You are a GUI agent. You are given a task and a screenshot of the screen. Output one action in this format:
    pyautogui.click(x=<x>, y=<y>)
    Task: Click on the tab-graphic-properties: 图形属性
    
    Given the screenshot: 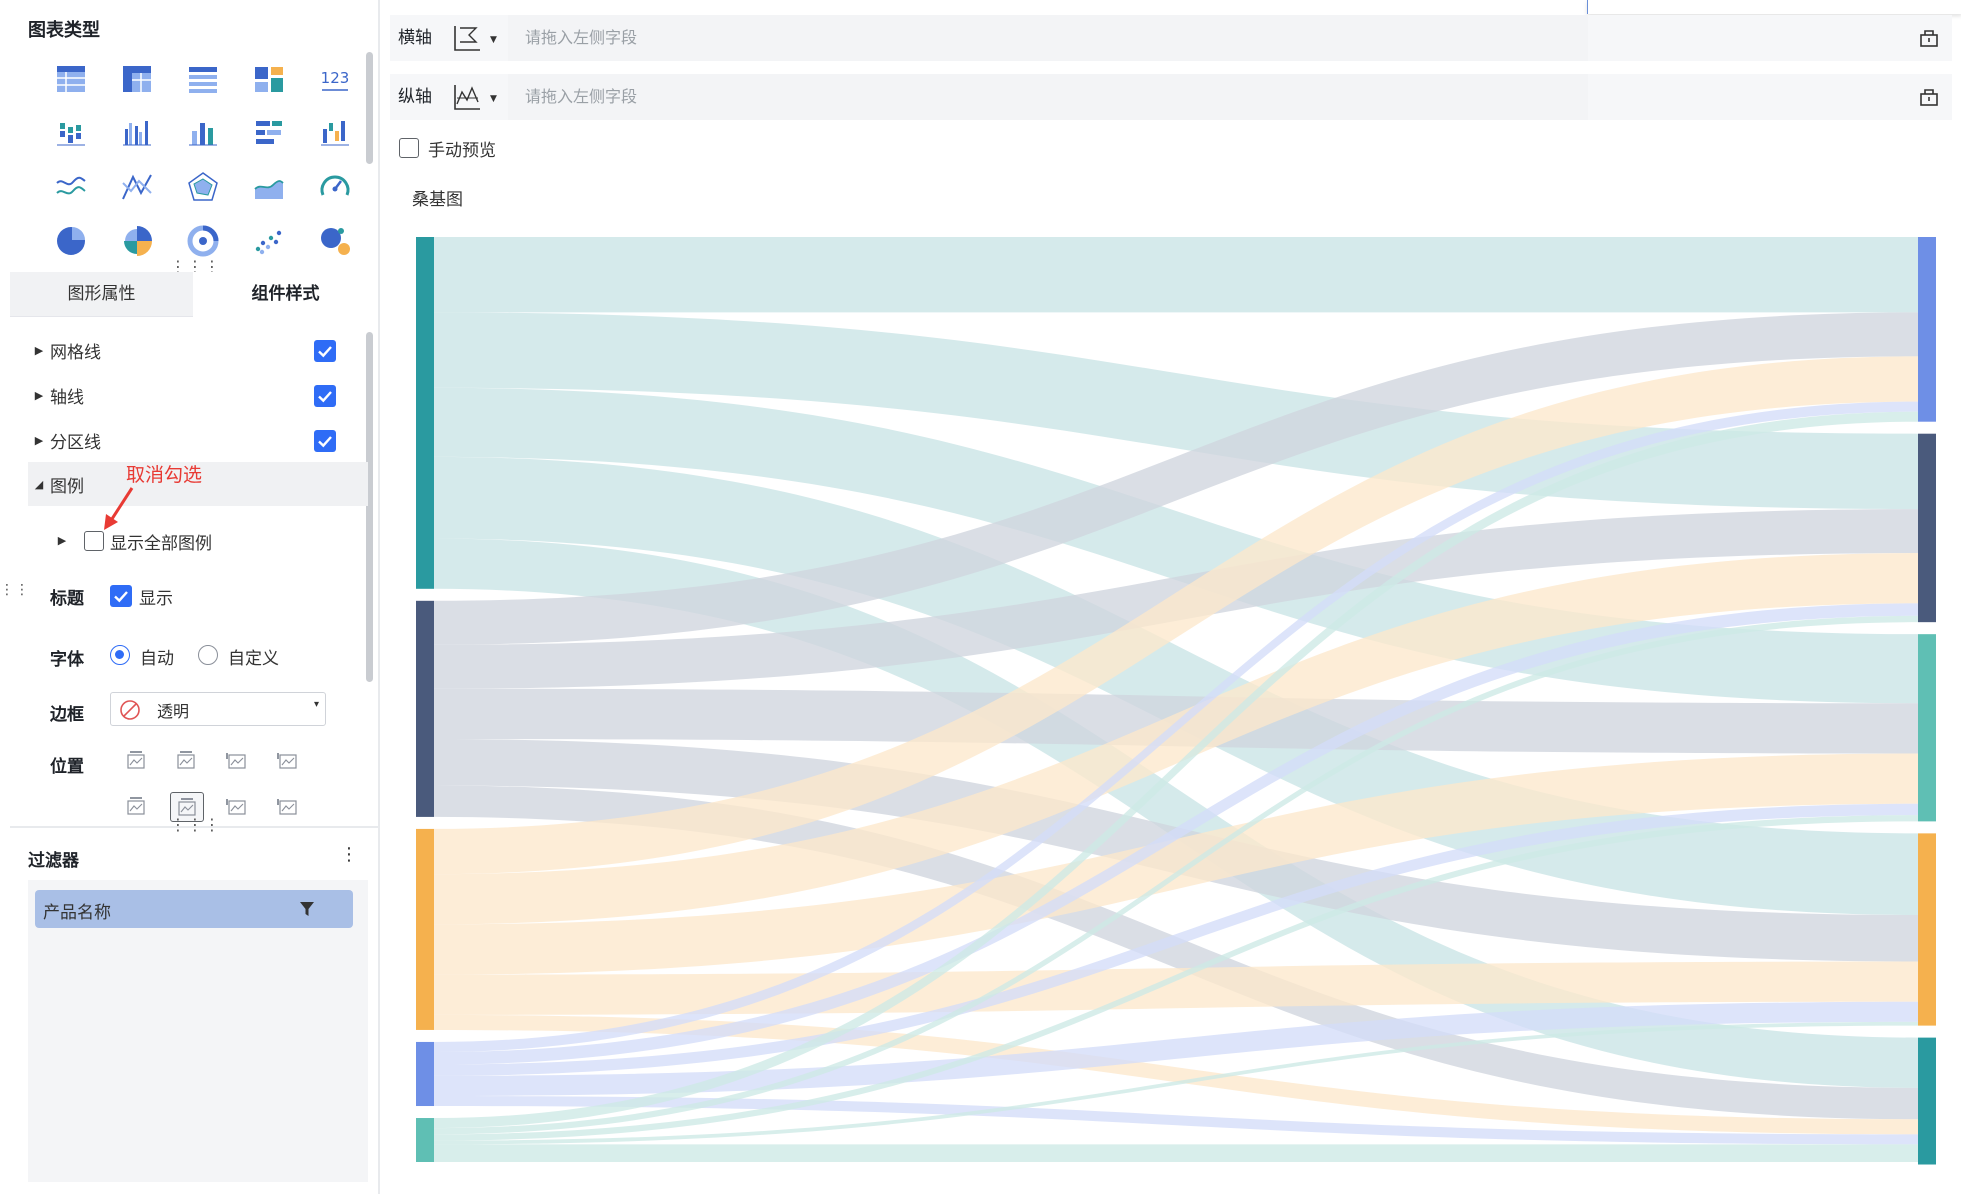 What is the action you would take?
    pyautogui.click(x=101, y=294)
    